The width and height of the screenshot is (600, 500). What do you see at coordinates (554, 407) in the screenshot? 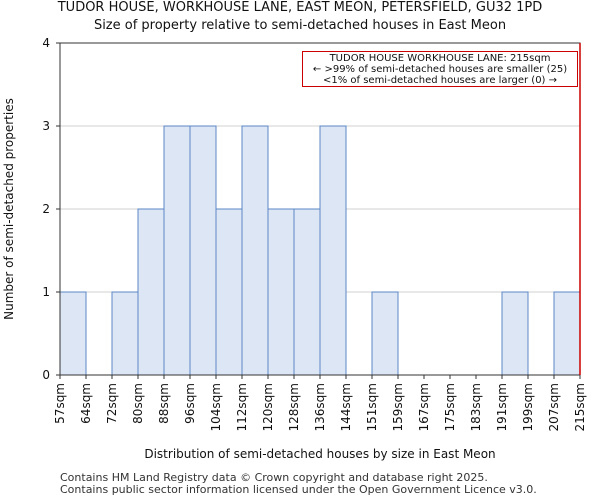
I see `x-tick-label: 207sqm` at bounding box center [554, 407].